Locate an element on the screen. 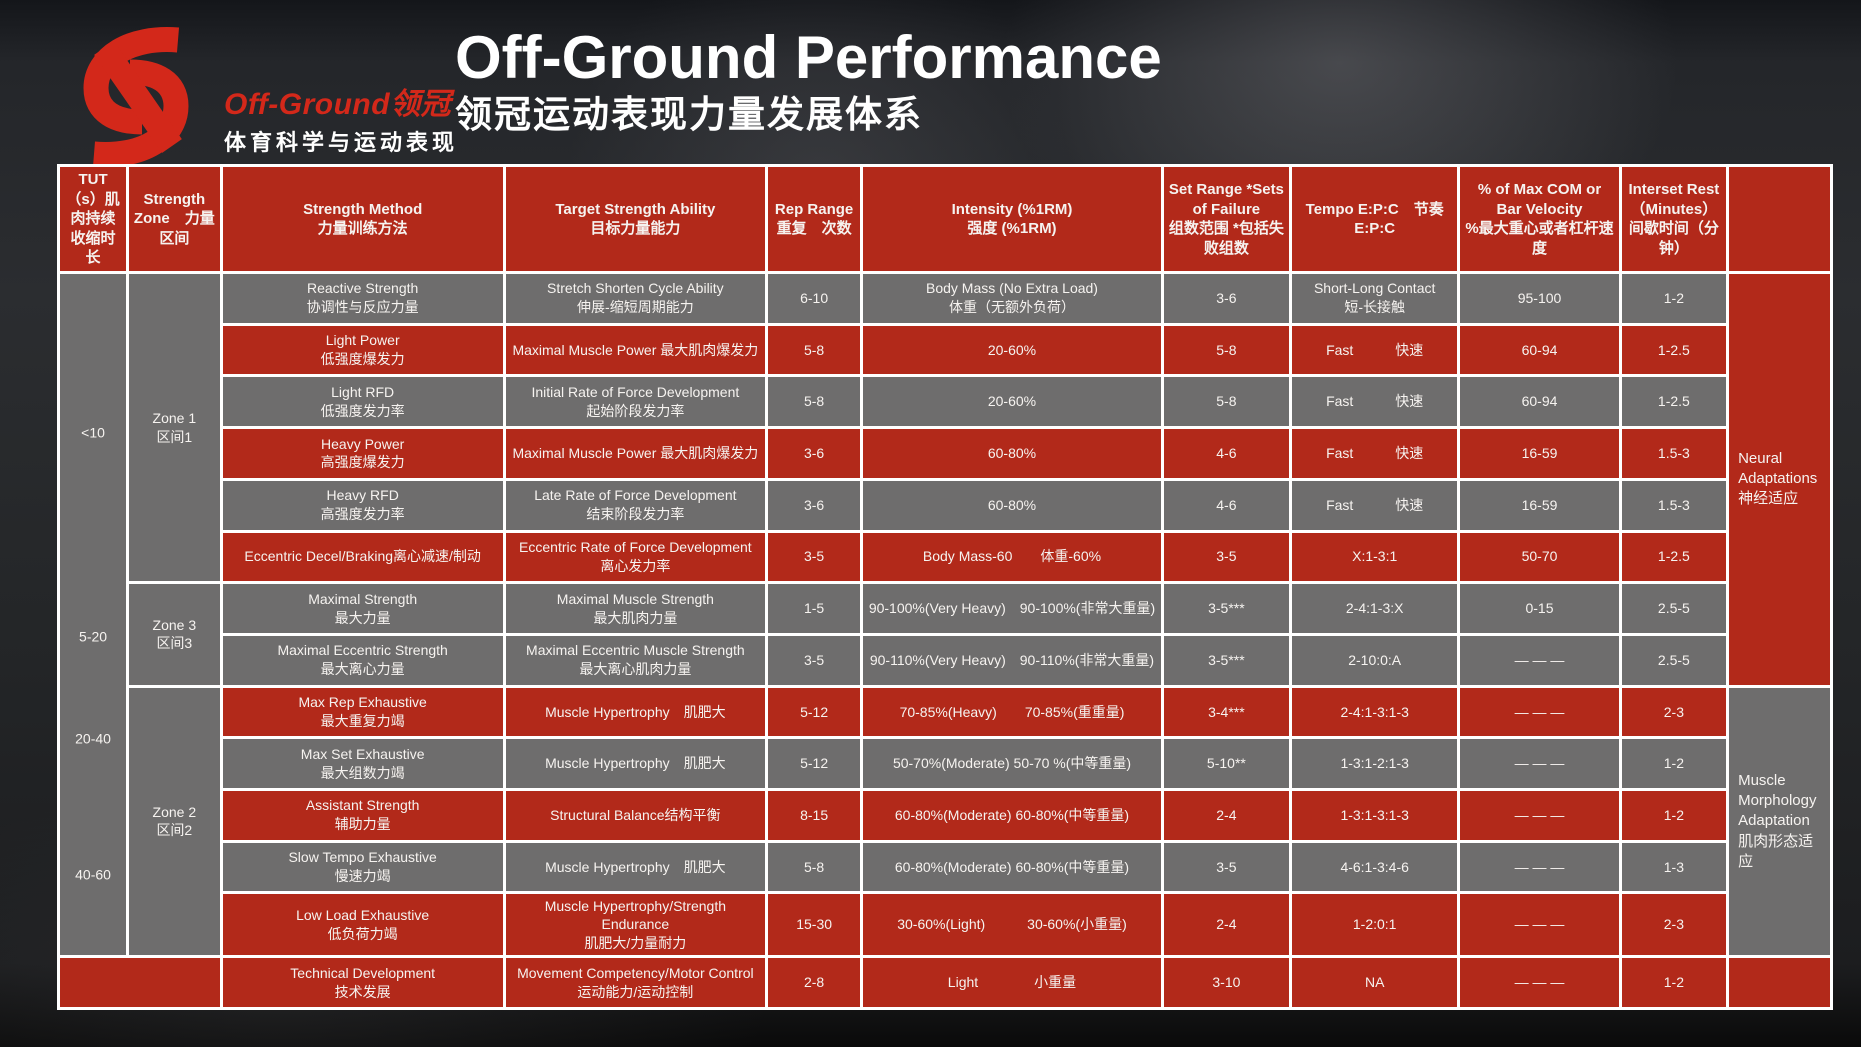 The width and height of the screenshot is (1861, 1047). header-cell is located at coordinates (1779, 219).